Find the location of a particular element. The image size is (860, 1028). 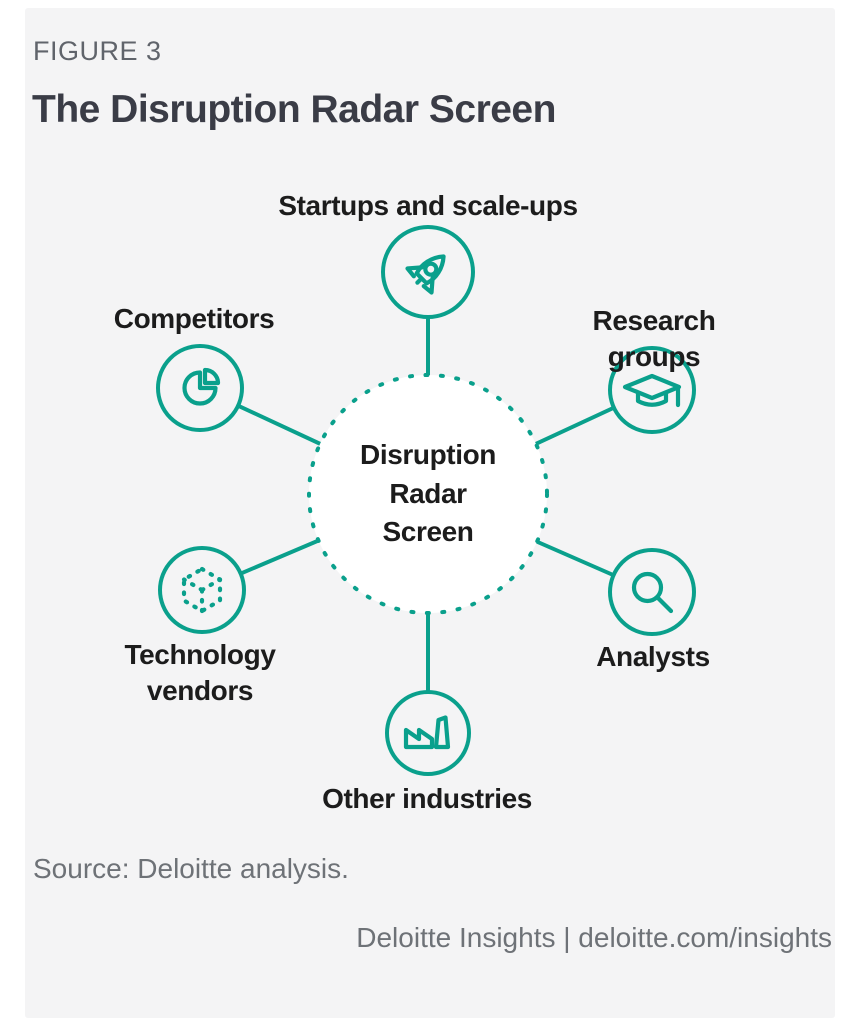

node-label-startups: Startups and scale-ups is located at coordinates (428, 205).